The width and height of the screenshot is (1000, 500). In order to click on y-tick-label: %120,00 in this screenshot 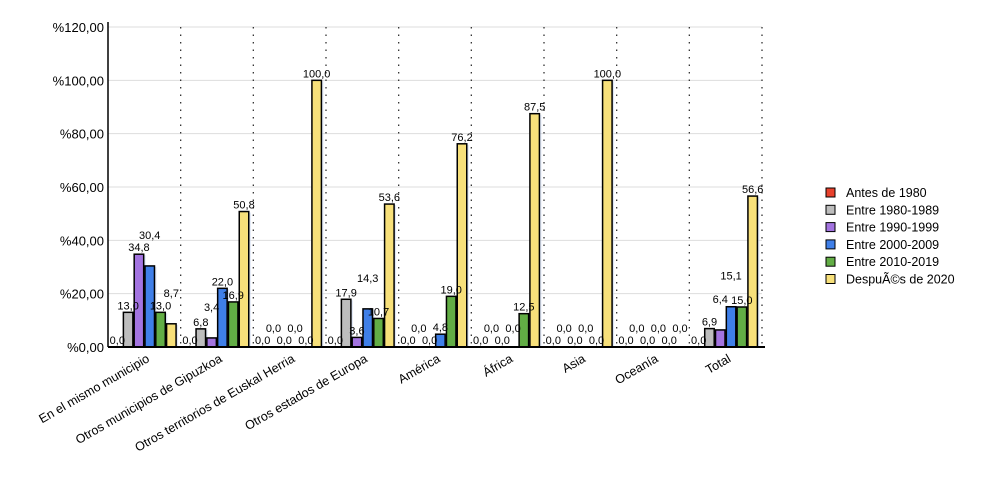, I will do `click(78, 27)`.